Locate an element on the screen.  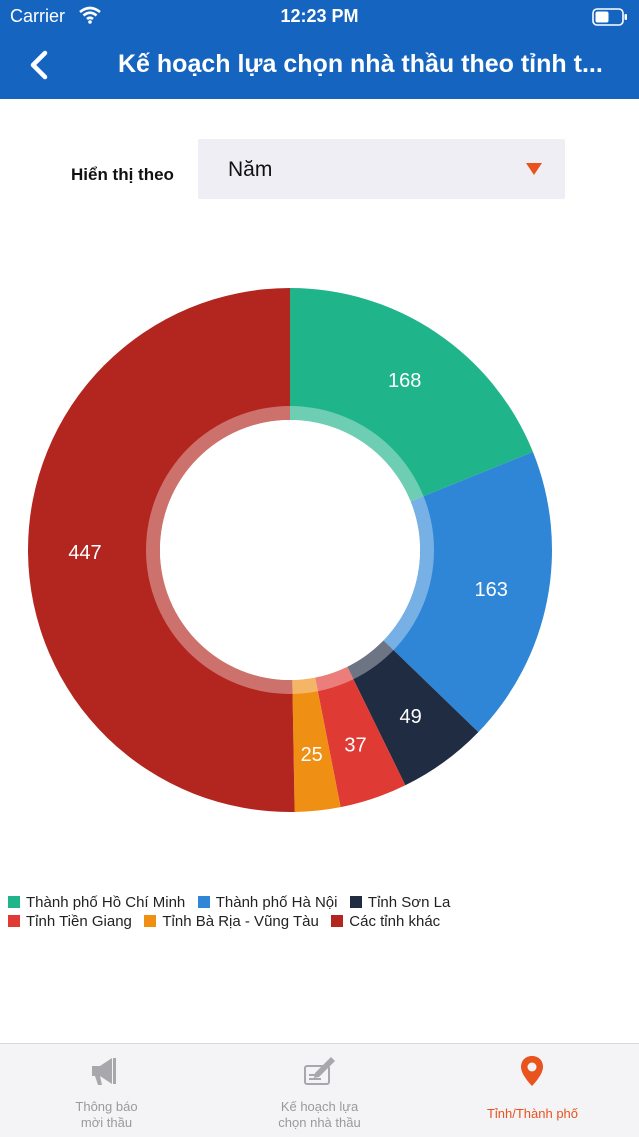
carrier-label: Carrier is located at coordinates (38, 16).